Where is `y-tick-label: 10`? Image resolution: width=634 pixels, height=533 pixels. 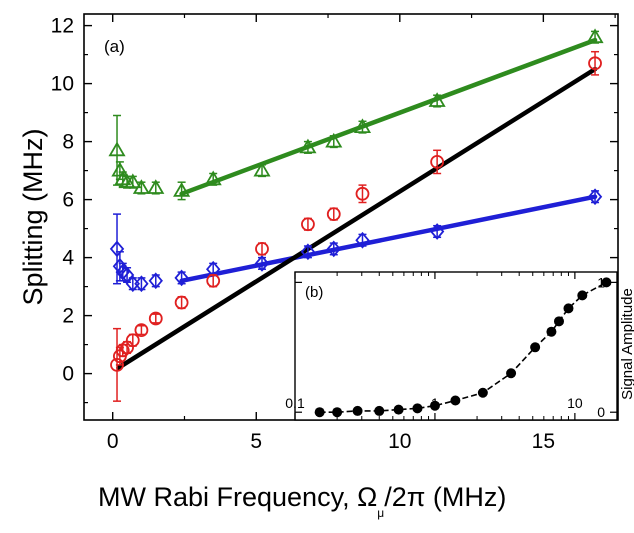 y-tick-label: 10 is located at coordinates (62, 84).